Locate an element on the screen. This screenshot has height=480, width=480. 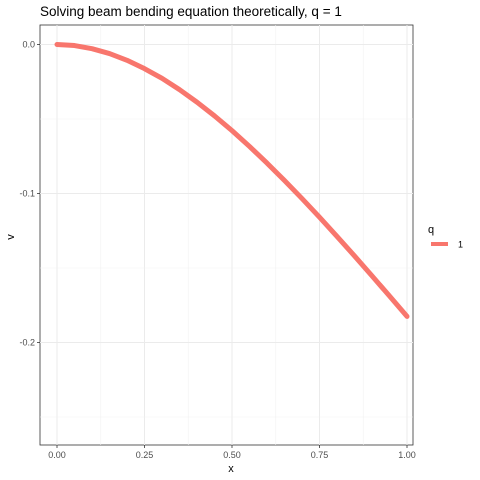
legend-label-1: 1 is located at coordinates (460, 245).